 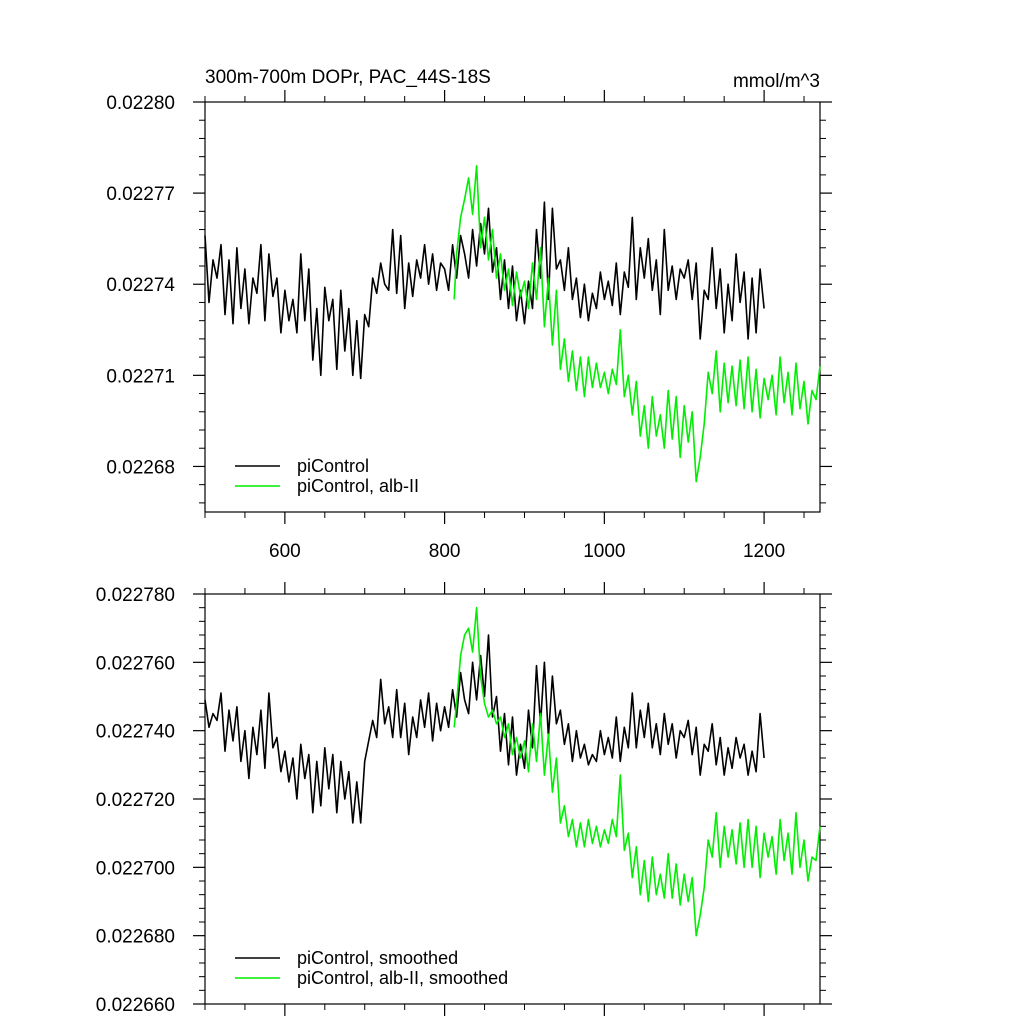 What do you see at coordinates (135, 800) in the screenshot?
I see `bottom-ytick-label: 0.022720` at bounding box center [135, 800].